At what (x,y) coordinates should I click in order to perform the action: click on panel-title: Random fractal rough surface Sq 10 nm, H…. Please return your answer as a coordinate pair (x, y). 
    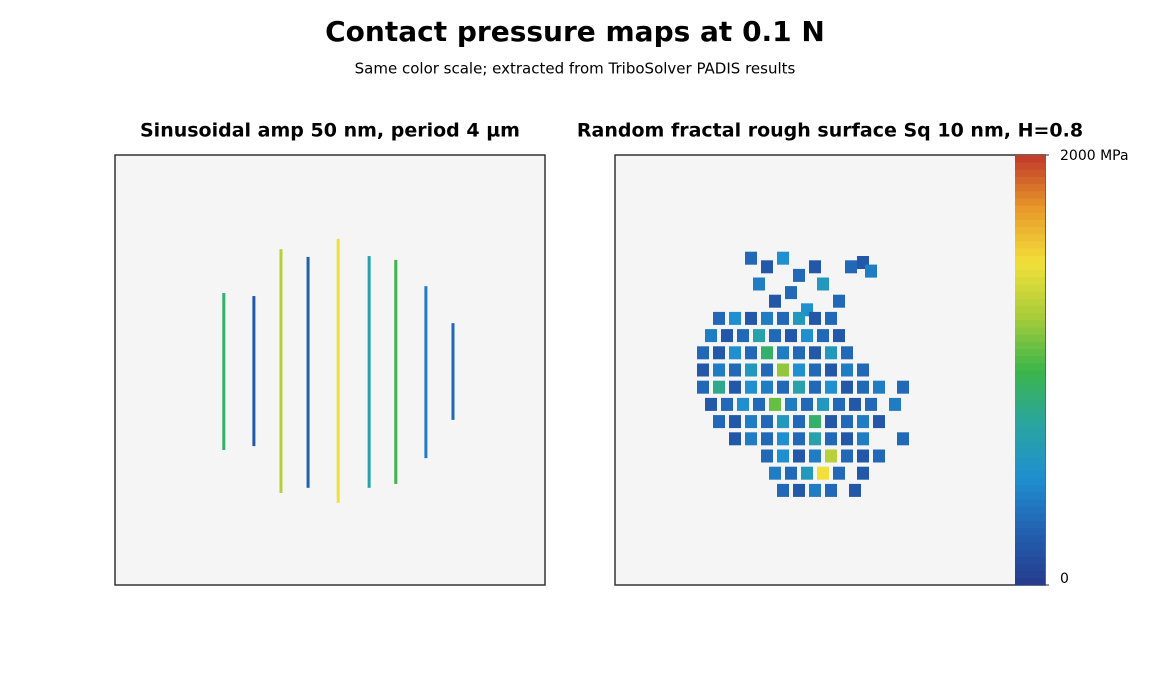
    Looking at the image, I should click on (830, 131).